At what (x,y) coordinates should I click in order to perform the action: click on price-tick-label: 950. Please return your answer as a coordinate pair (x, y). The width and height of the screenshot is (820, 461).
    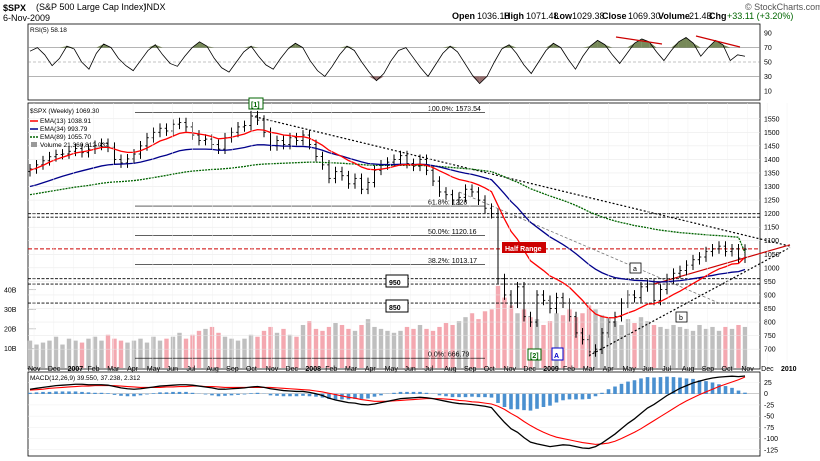
    Looking at the image, I should click on (770, 282).